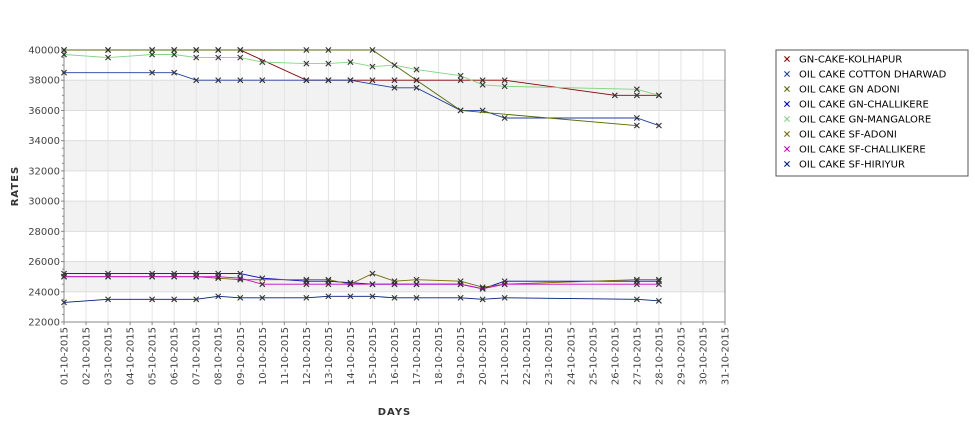 Image resolution: width=975 pixels, height=429 pixels. Describe the element at coordinates (505, 356) in the screenshot. I see `x-tick-label: 21-10-2015` at that location.